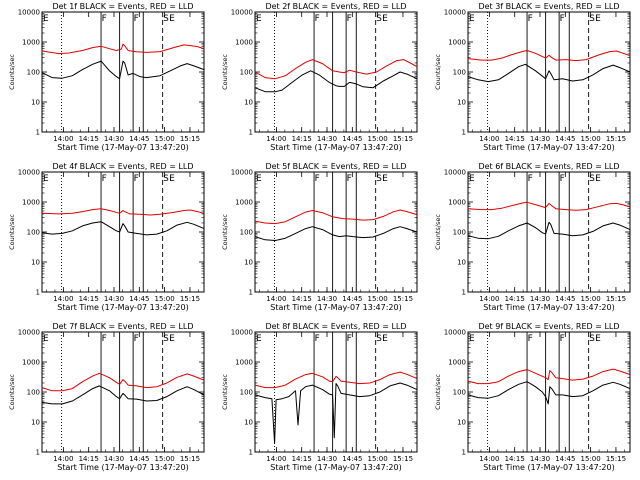  What do you see at coordinates (335, 326) in the screenshot?
I see `panel-title: Det 8f BLACK = Events, RED = LLD` at bounding box center [335, 326].